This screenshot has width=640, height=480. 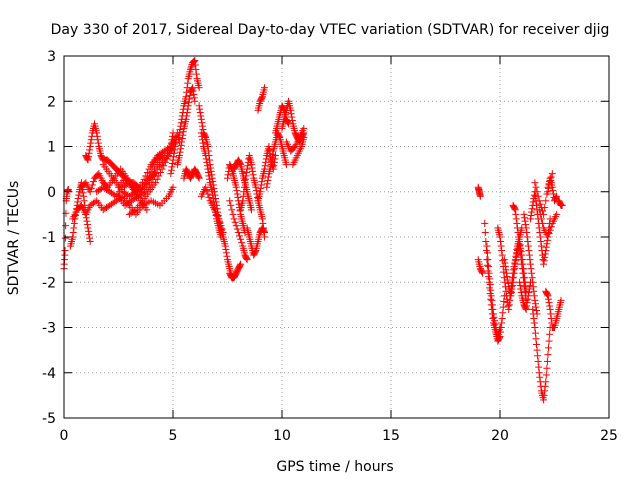 What do you see at coordinates (51, 148) in the screenshot?
I see `y-tick-label: 1` at bounding box center [51, 148].